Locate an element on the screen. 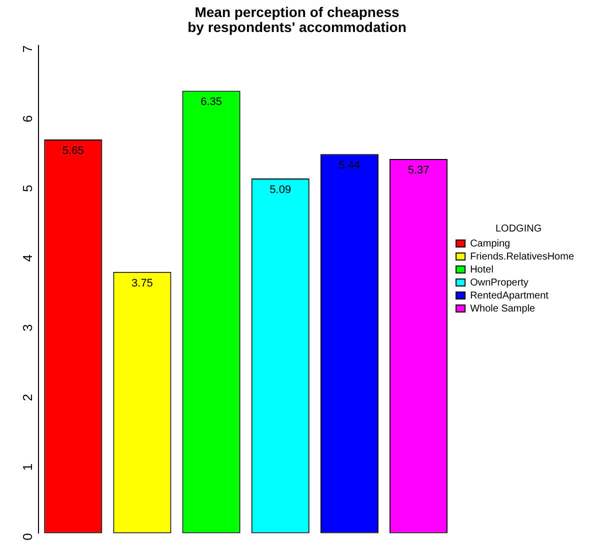  legend-label: OwnProperty is located at coordinates (499, 282).